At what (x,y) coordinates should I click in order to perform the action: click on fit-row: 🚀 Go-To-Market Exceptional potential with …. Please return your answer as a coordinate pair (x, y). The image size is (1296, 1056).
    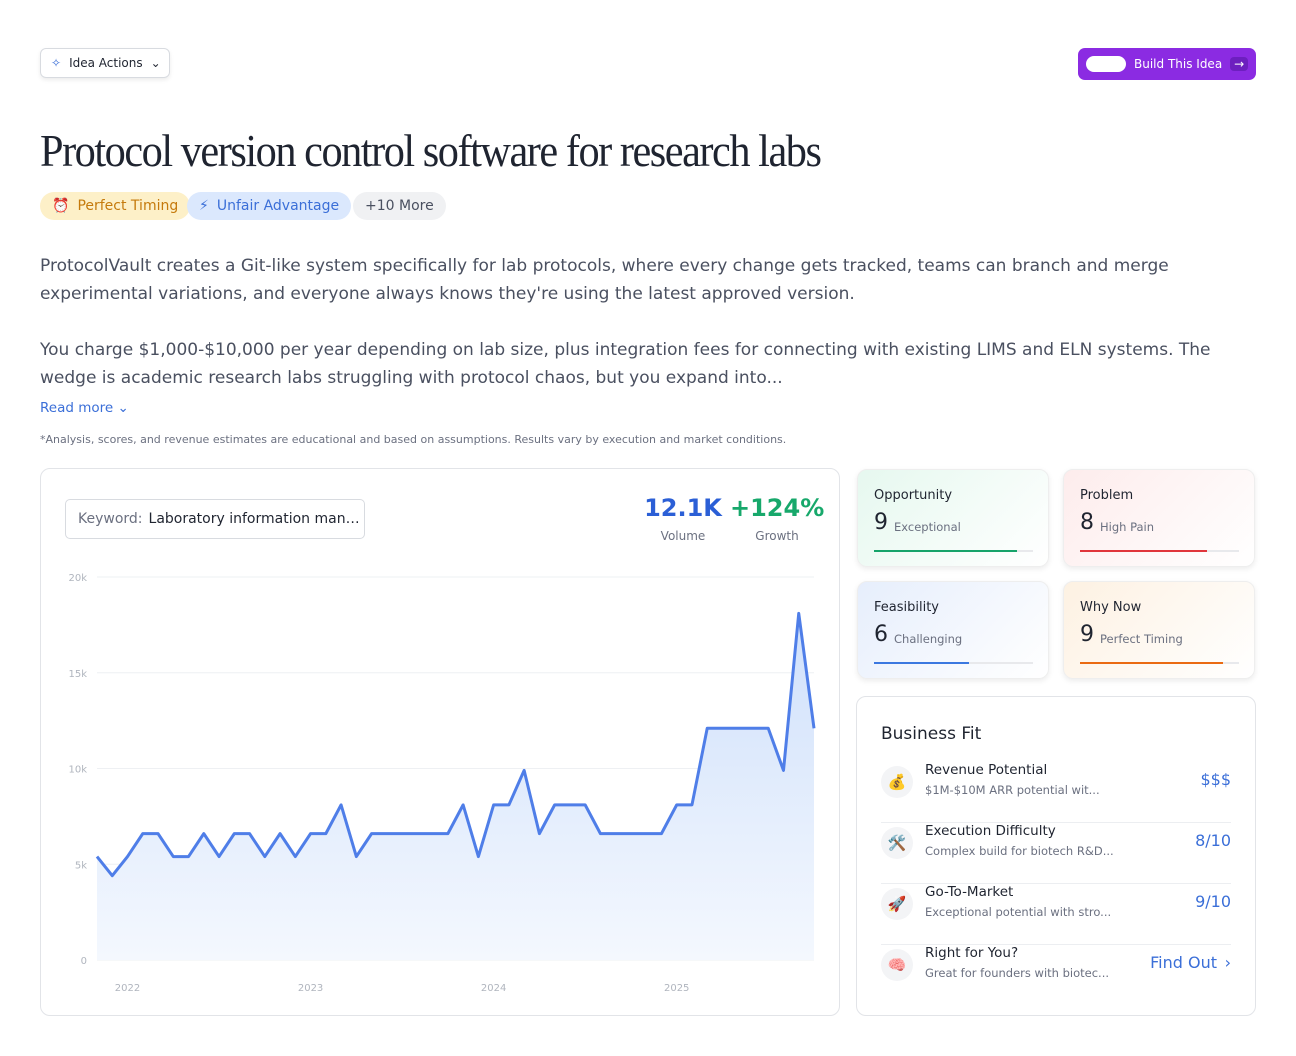
    Looking at the image, I should click on (1056, 914).